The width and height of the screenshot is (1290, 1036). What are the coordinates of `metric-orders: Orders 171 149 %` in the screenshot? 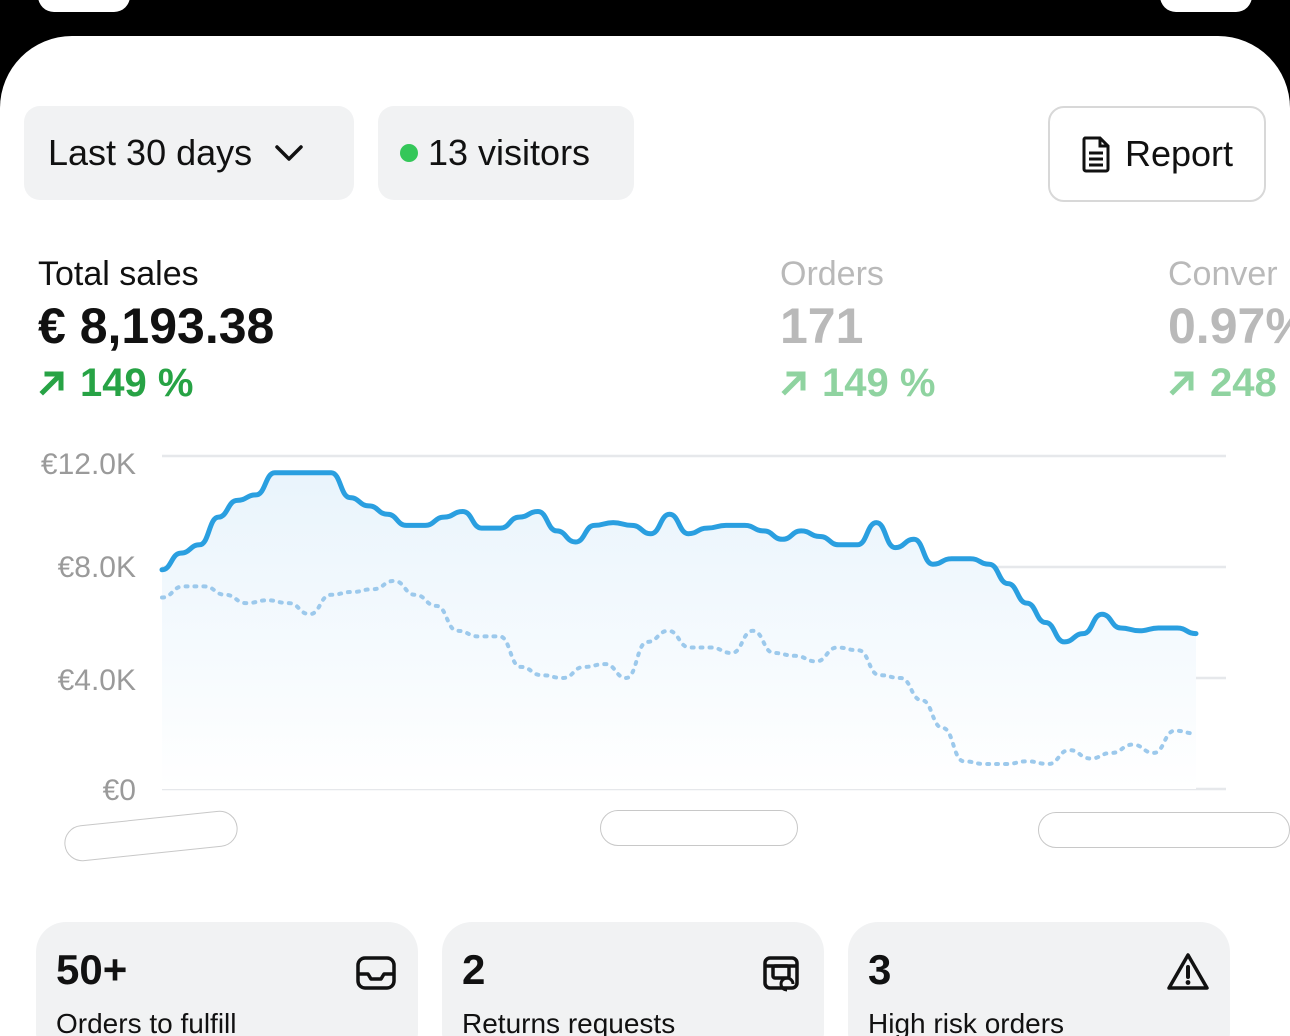 It's located at (857, 331).